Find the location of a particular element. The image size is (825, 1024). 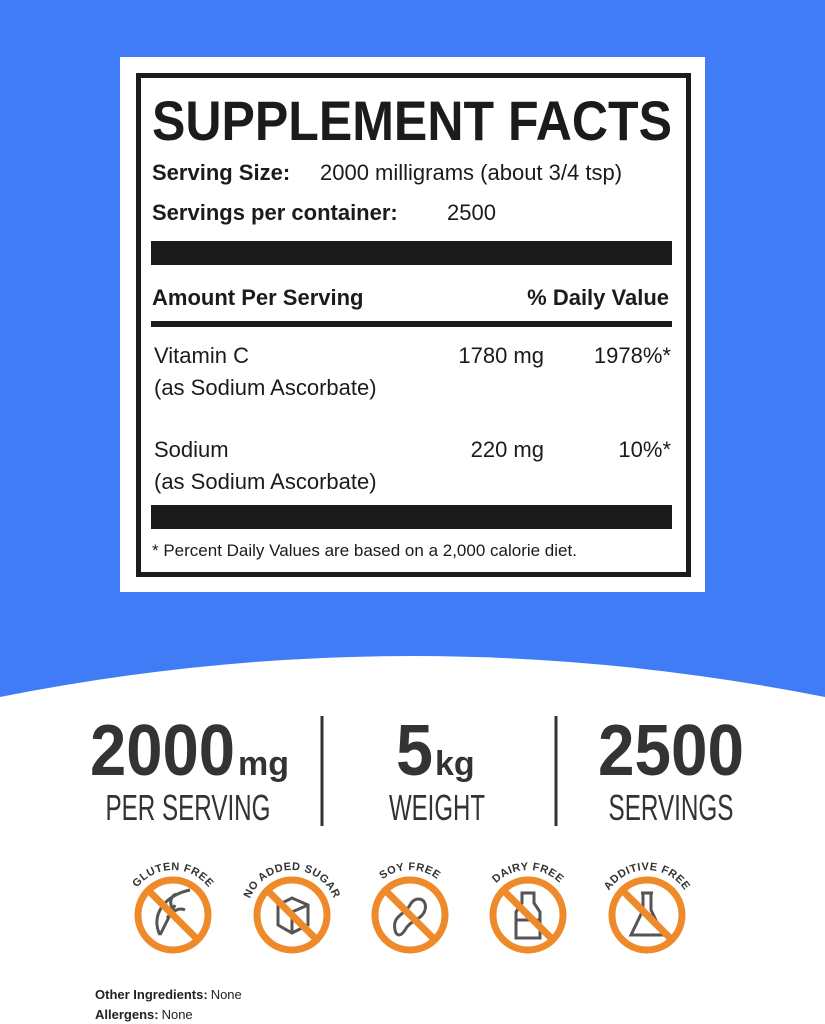

nutrient-name: Sodium is located at coordinates (191, 449).